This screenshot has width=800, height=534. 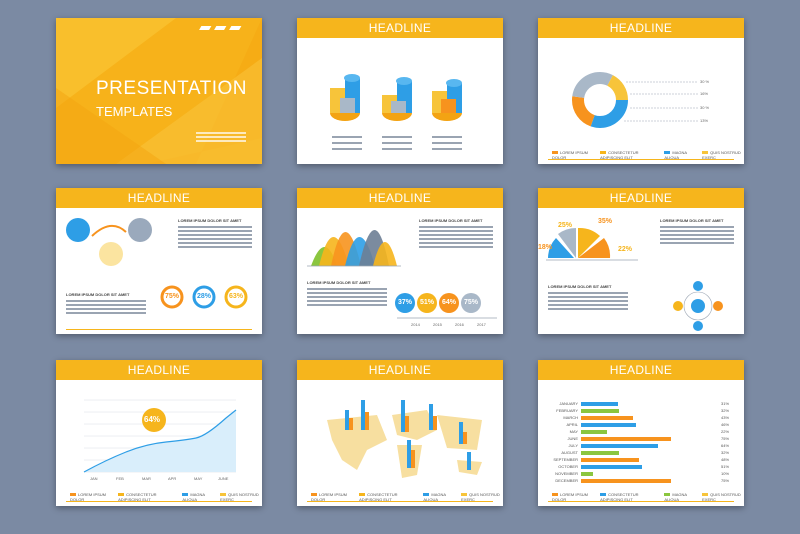 What do you see at coordinates (725, 473) in the screenshot?
I see `hbar-pct: 10%` at bounding box center [725, 473].